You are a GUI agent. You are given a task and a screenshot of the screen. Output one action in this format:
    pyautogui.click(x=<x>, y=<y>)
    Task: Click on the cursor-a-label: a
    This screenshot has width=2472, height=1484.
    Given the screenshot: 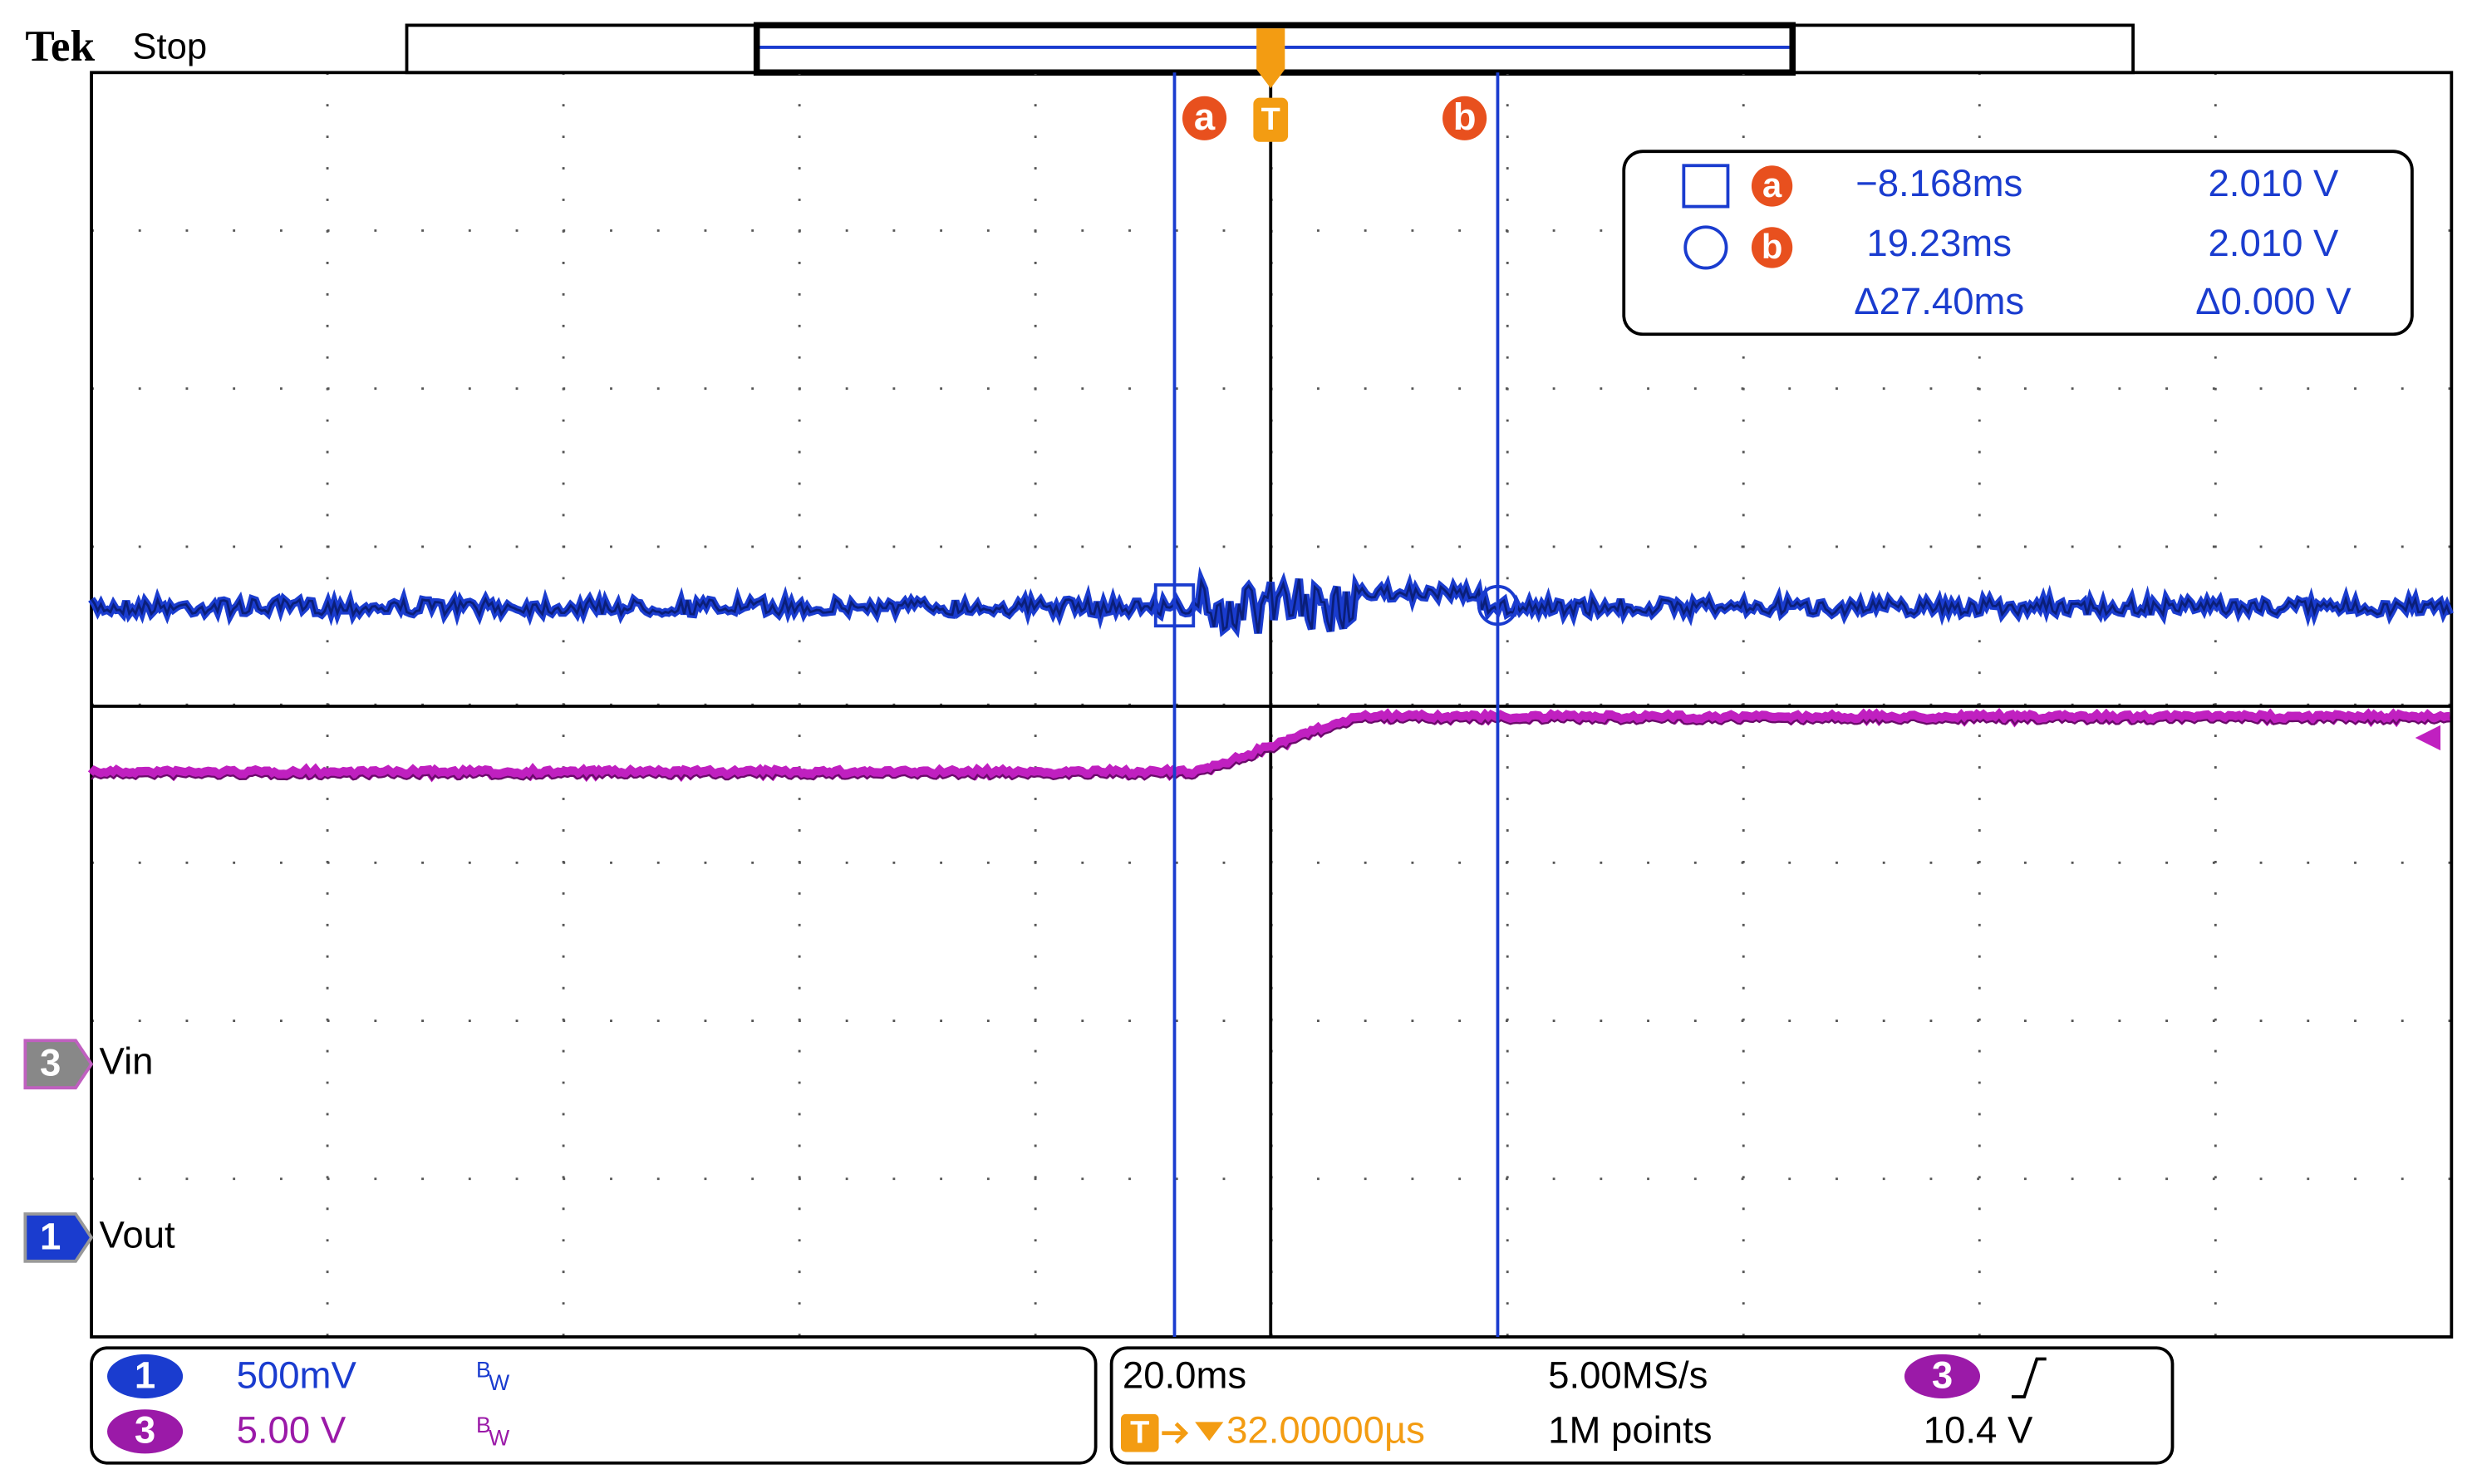 What is the action you would take?
    pyautogui.click(x=1205, y=117)
    